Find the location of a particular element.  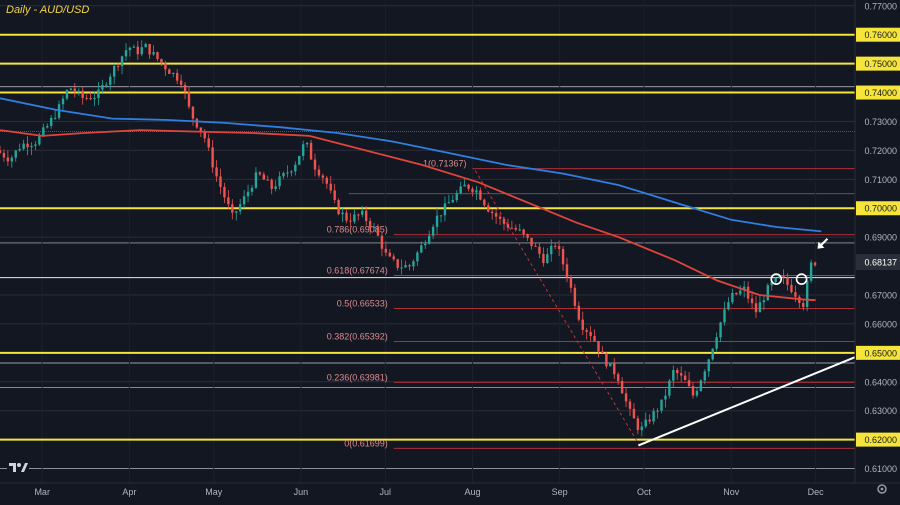

time-tick-label: Dec is located at coordinates (816, 492).